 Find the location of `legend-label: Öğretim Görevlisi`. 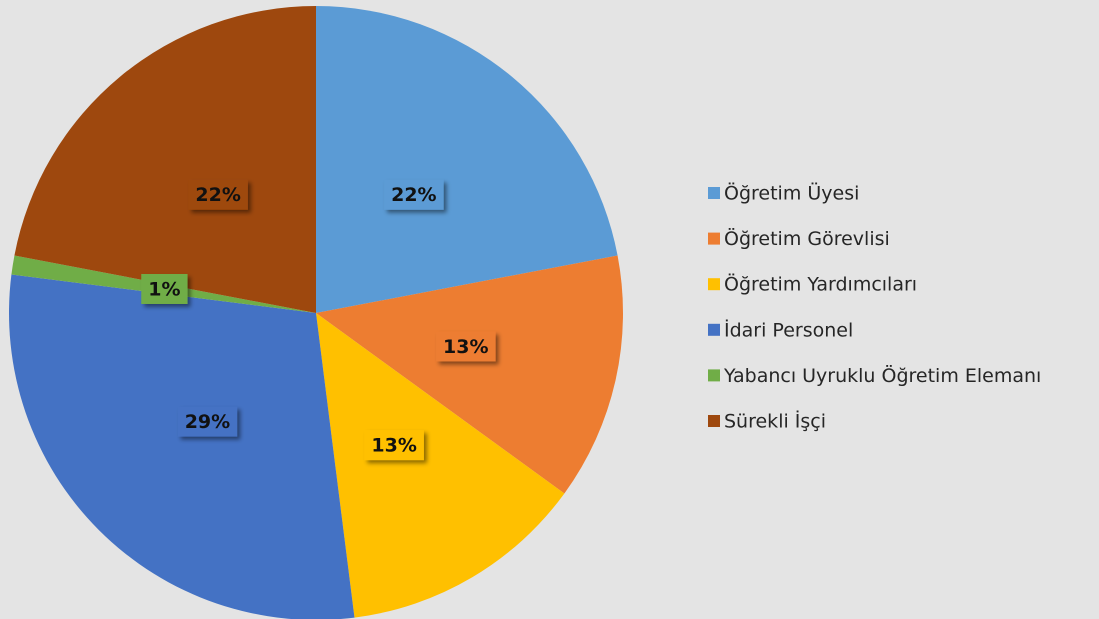

legend-label: Öğretim Görevlisi is located at coordinates (807, 238).